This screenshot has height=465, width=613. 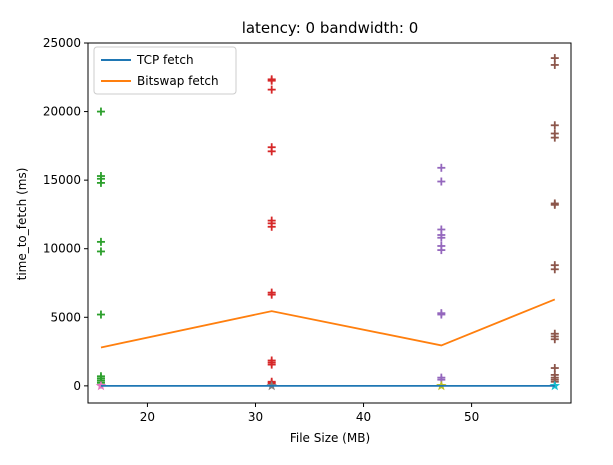 What do you see at coordinates (62, 249) in the screenshot?
I see `y-tick-label: 10000` at bounding box center [62, 249].